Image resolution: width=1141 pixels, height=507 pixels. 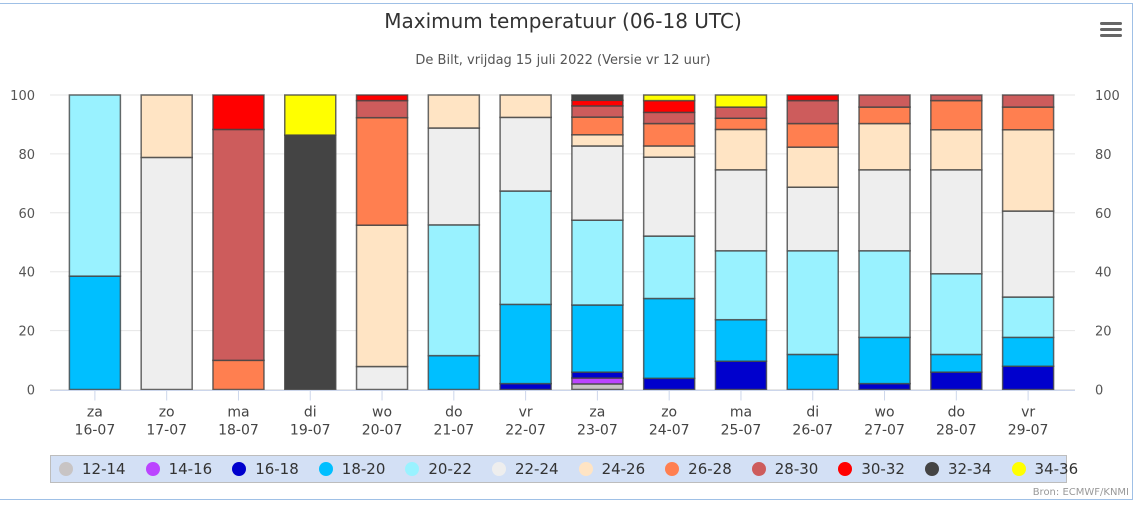 I want to click on legend-item: 22-24, so click(x=525, y=469).